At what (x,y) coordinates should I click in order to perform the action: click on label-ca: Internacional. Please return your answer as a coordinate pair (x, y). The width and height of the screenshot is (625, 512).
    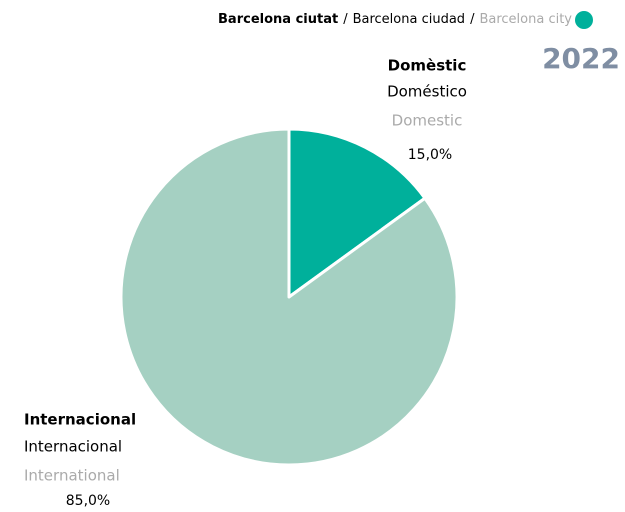
    Looking at the image, I should click on (80, 420).